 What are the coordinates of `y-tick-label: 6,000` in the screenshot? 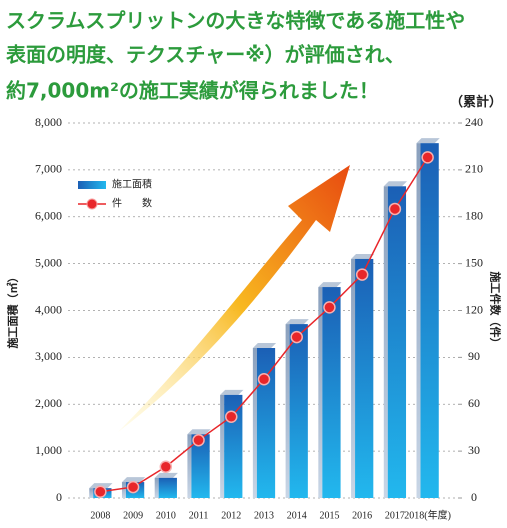 It's located at (48, 216).